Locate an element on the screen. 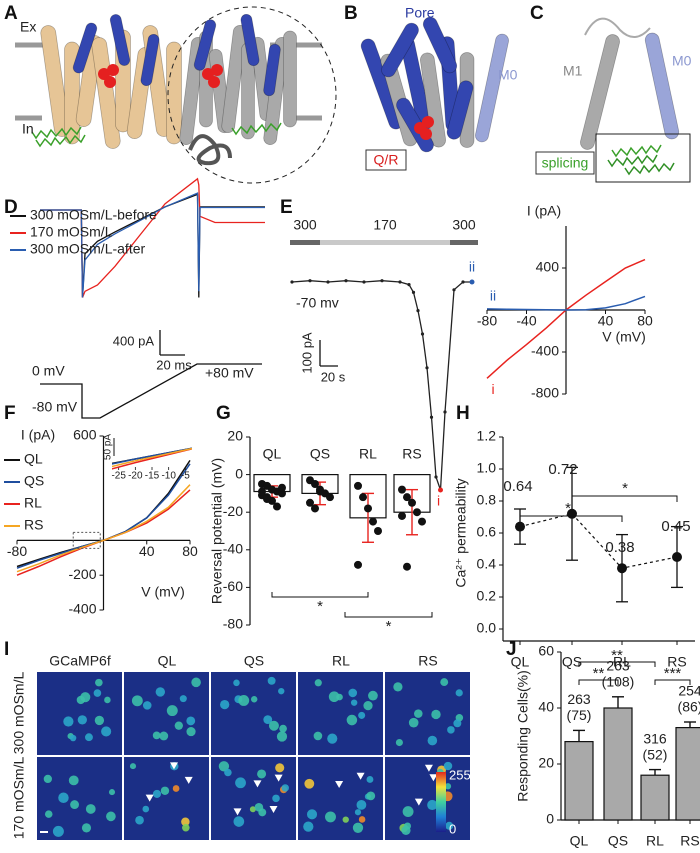  panel-label: J is located at coordinates (511, 649).